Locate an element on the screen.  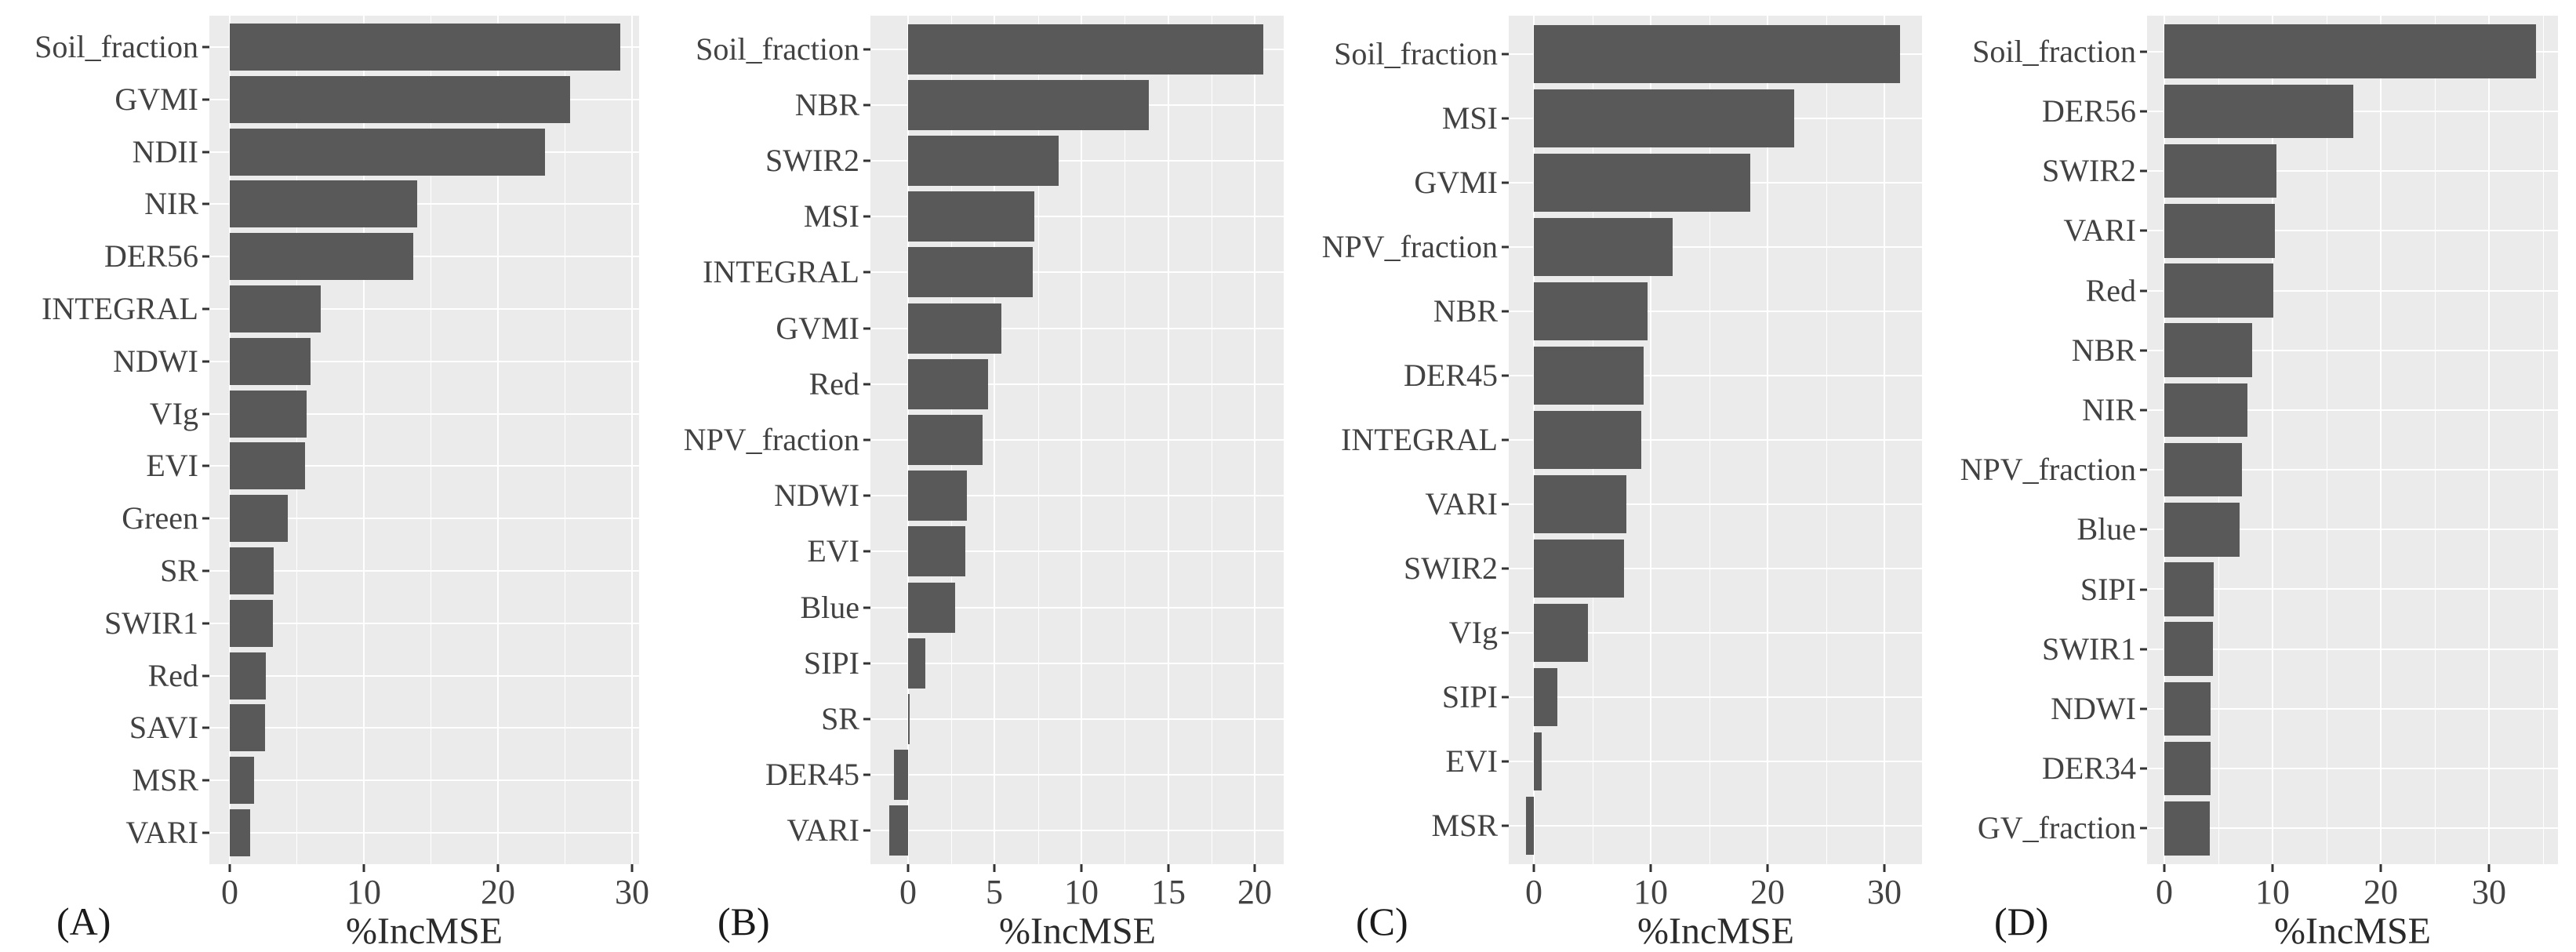
y-axis-label: NBR is located at coordinates (2103, 350).